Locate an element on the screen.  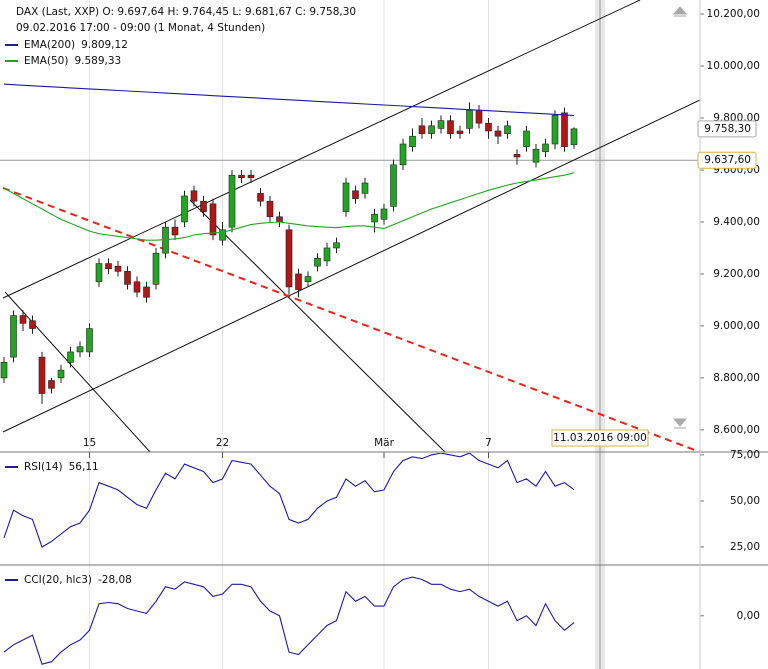
crosshair-label: 11.03.2016 09:00 is located at coordinates (600, 438).